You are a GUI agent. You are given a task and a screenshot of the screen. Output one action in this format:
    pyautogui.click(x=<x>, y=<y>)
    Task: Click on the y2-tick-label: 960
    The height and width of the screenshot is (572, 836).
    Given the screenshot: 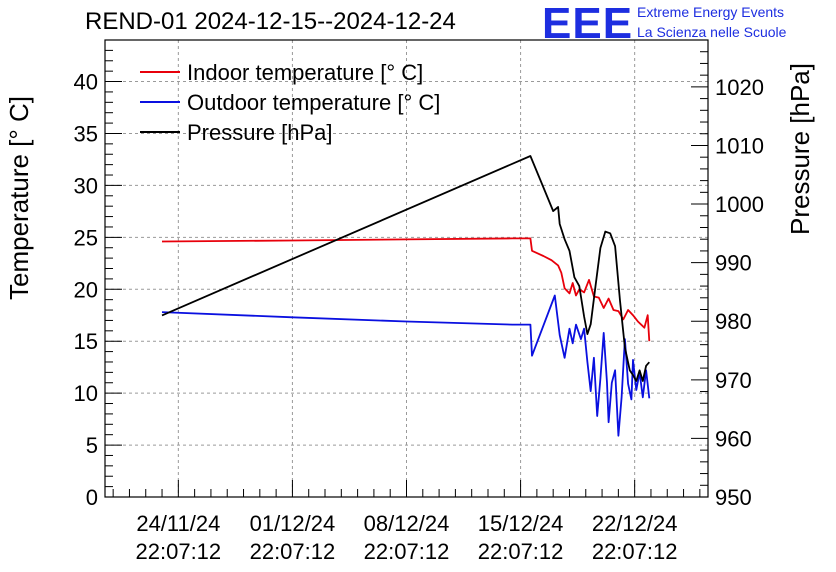 What is the action you would take?
    pyautogui.click(x=733, y=438)
    